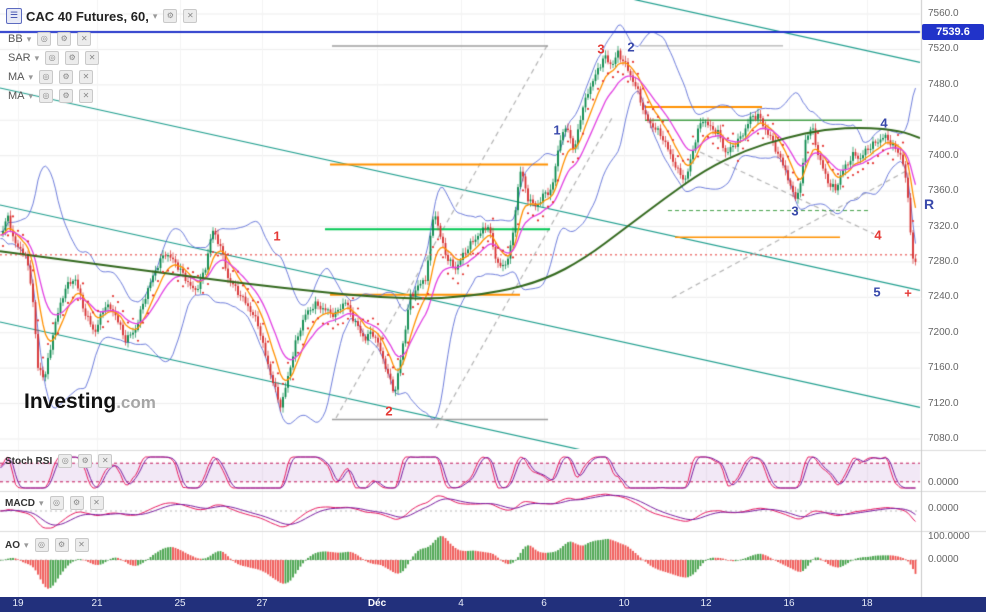 Image resolution: width=986 pixels, height=612 pixels. I want to click on panel-label-row-ao: AO ▾ ◎ ⚙ ✕, so click(47, 545).